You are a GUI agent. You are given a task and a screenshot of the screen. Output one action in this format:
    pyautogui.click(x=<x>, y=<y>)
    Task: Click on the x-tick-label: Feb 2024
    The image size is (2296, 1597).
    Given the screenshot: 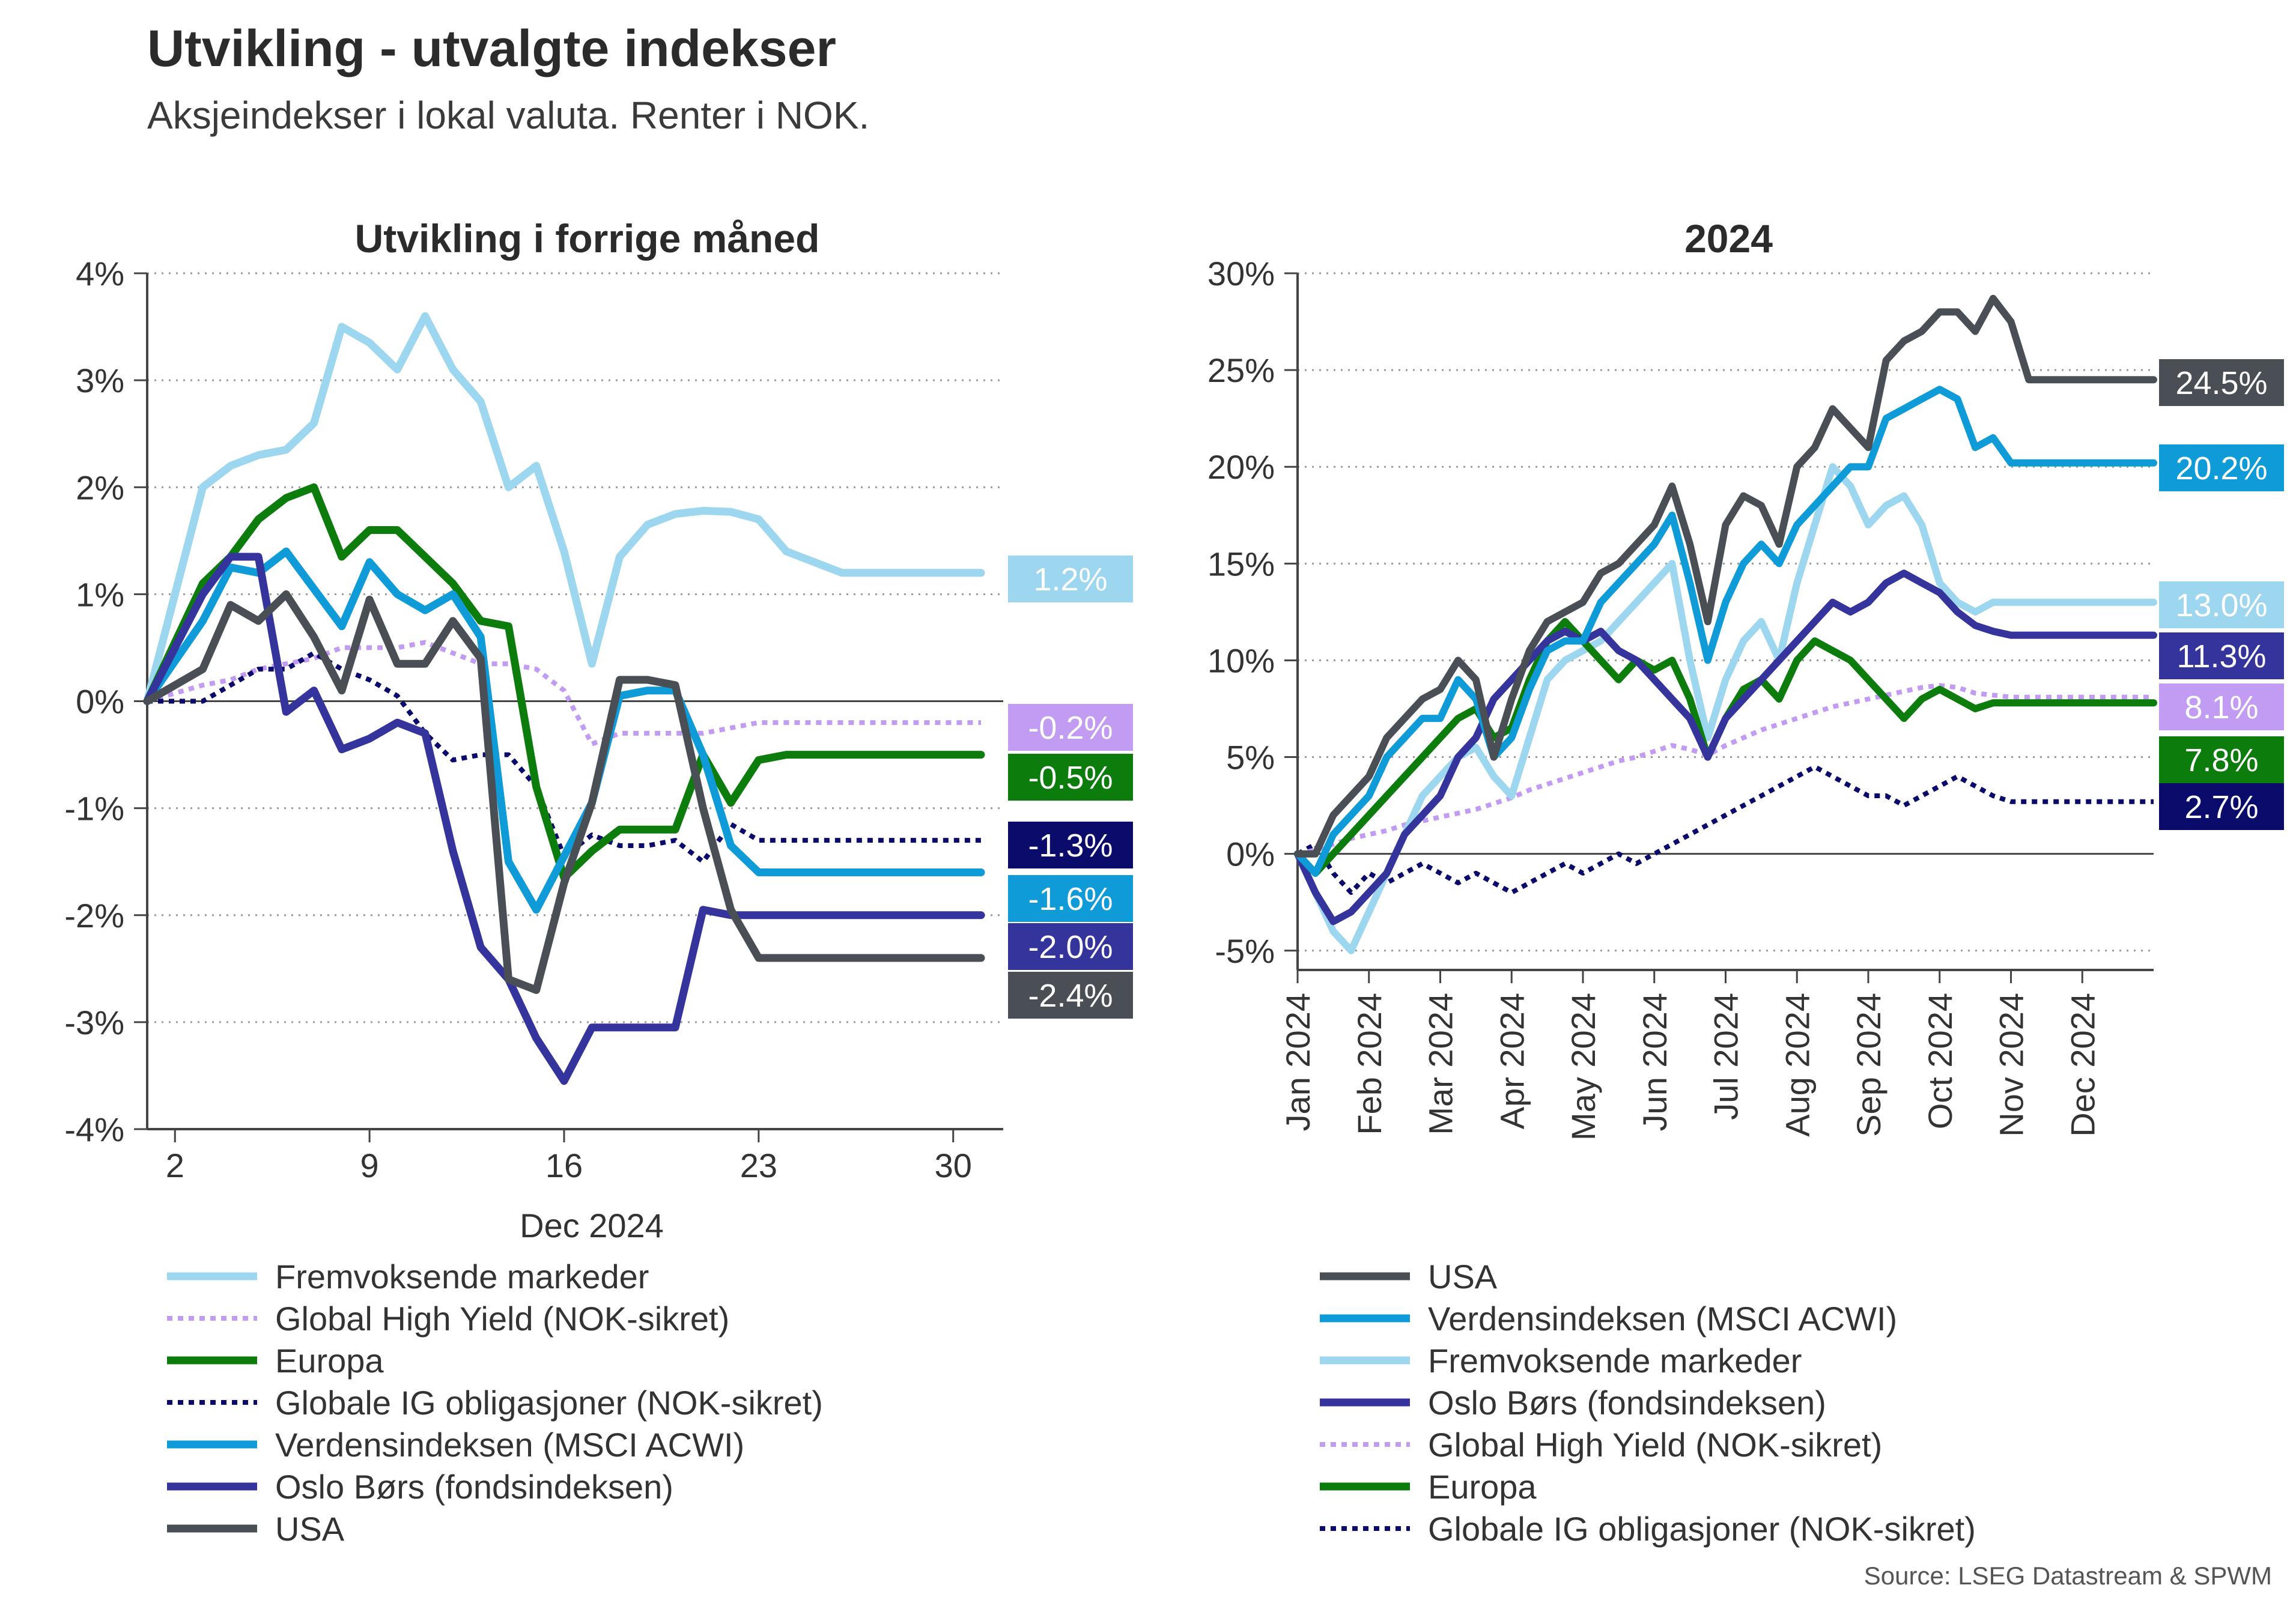 What is the action you would take?
    pyautogui.click(x=1369, y=1064)
    